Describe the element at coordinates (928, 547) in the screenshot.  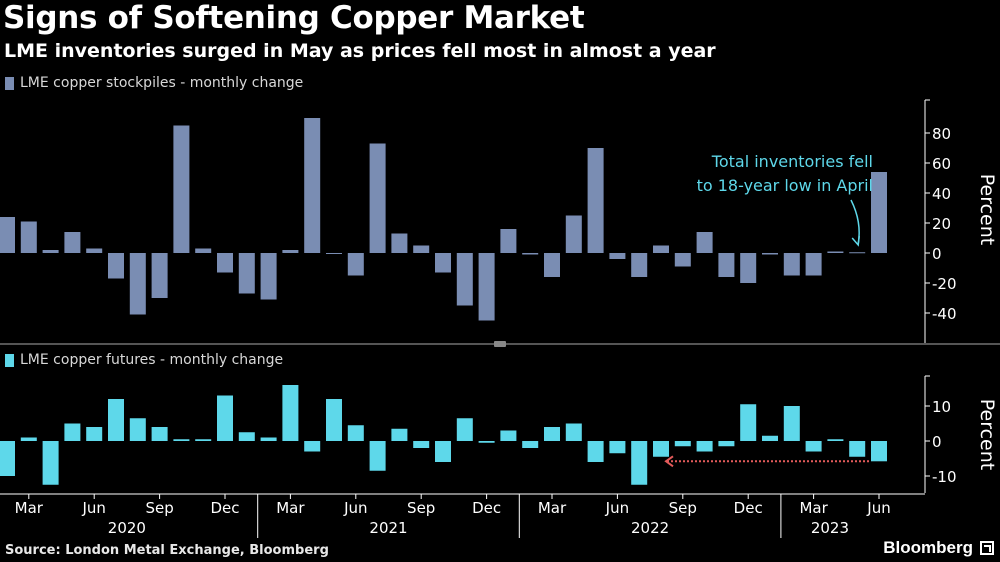
I see `bloomberg-logo: Bloomberg` at that location.